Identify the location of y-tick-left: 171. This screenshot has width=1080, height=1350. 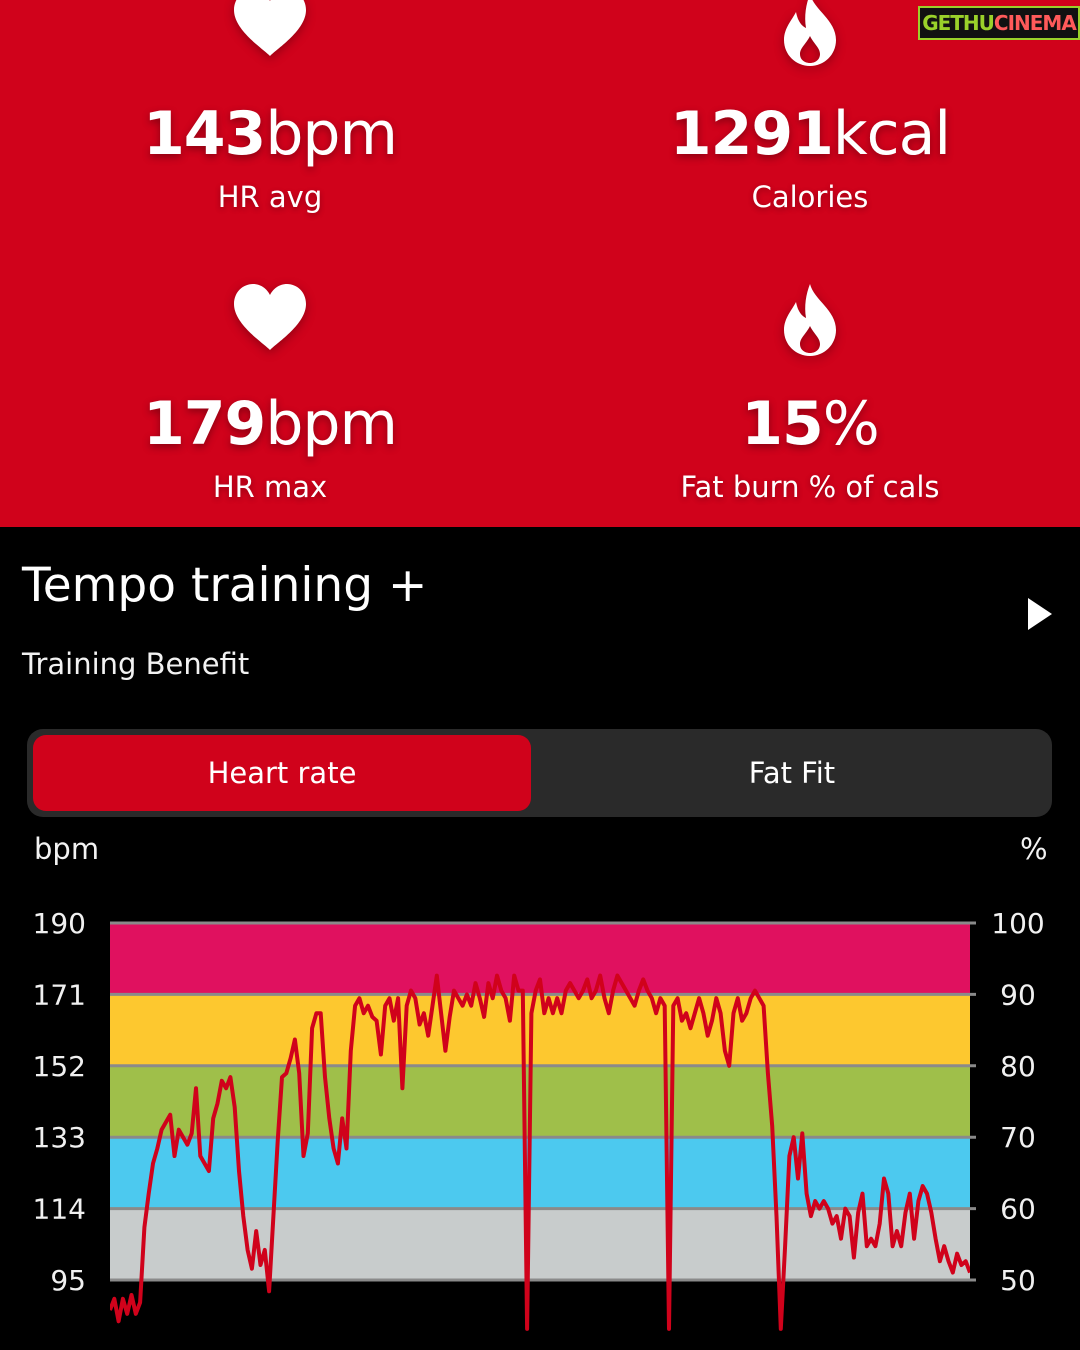
(59, 994).